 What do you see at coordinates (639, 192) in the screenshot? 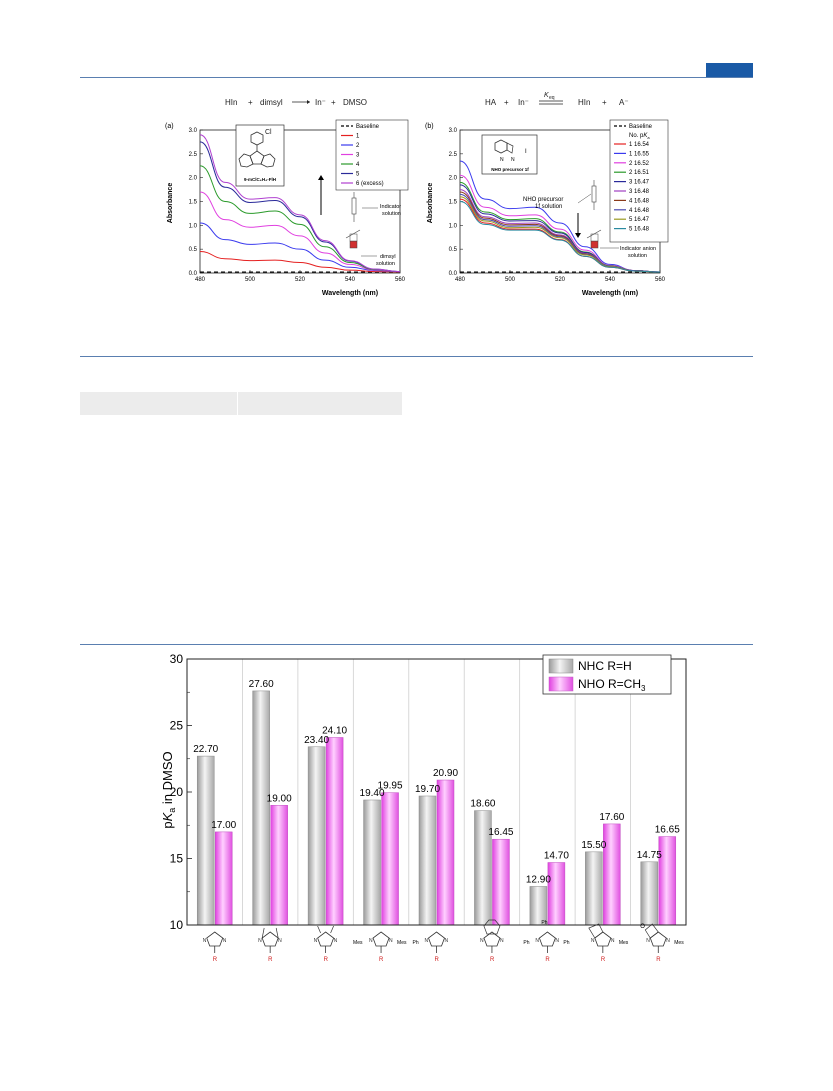
I see `legend-label: 3 16.48` at bounding box center [639, 192].